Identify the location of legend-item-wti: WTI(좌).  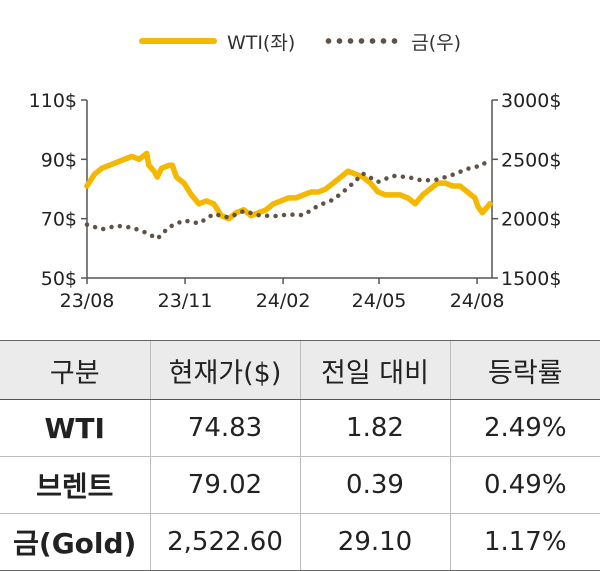
(217, 41).